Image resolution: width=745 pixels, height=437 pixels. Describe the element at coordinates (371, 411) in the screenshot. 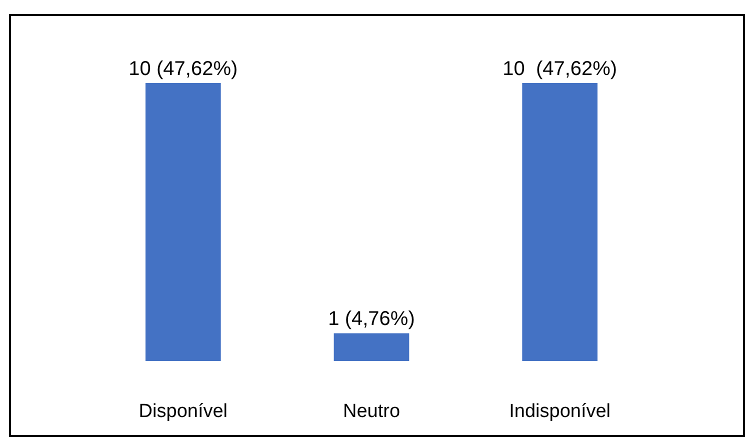

I see `x-tick-label: Neutro` at that location.